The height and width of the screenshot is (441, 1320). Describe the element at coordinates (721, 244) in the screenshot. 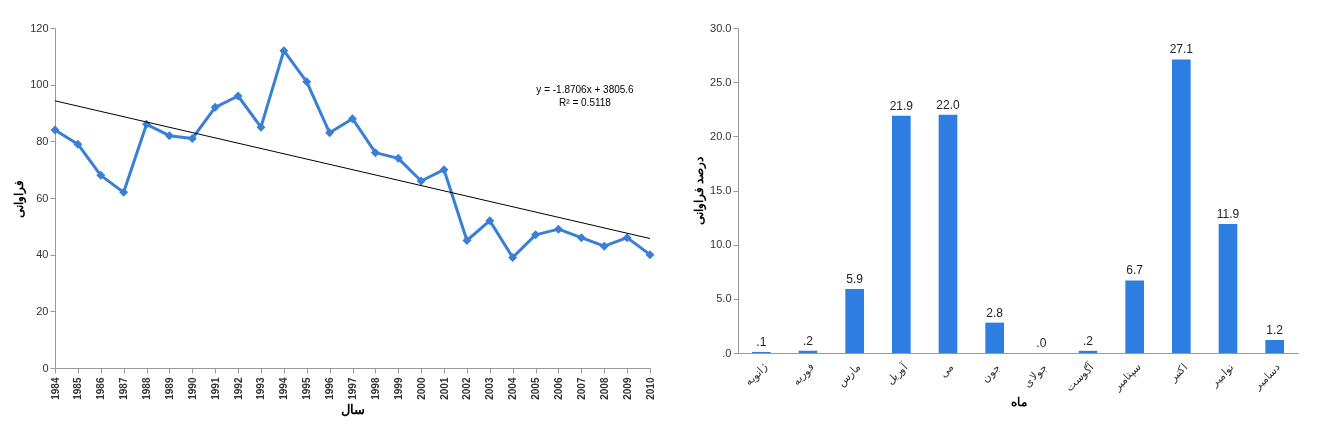

I see `y-tick-label: 10.0` at that location.